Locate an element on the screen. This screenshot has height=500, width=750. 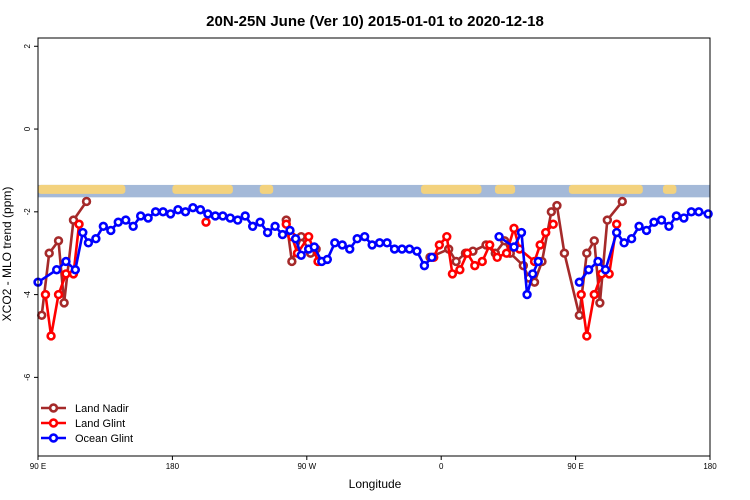
y-tick-label: -4 is located at coordinates (27, 294).